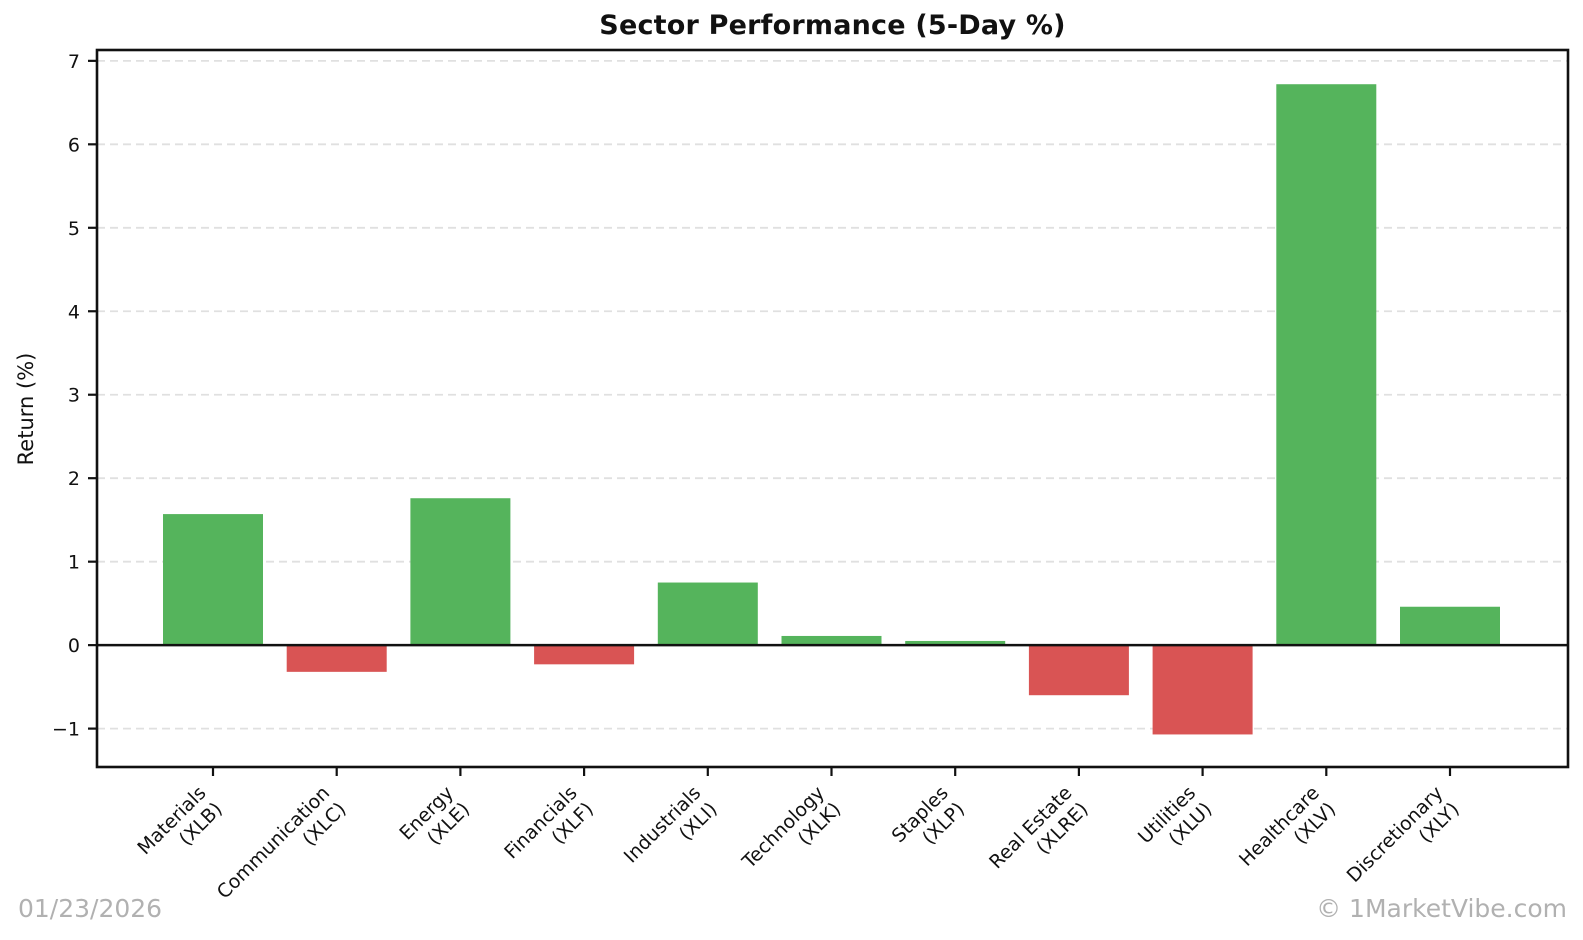 The height and width of the screenshot is (940, 1583). Describe the element at coordinates (831, 640) in the screenshot. I see `bar-technology` at that location.